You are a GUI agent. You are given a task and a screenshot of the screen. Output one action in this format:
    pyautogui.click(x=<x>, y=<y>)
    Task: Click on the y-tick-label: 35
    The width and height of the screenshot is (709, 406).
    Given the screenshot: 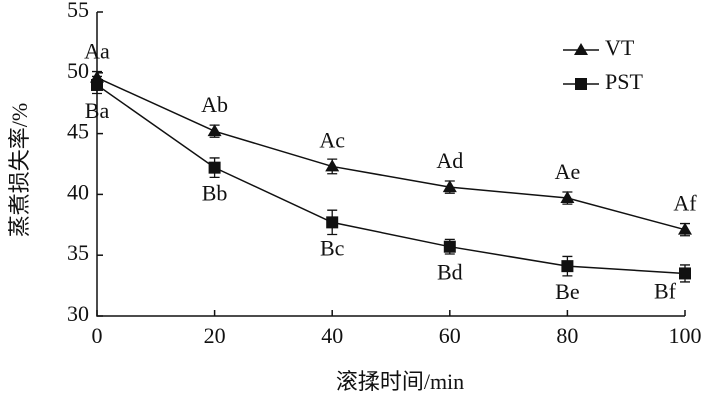 What is the action you would take?
    pyautogui.click(x=78, y=252)
    